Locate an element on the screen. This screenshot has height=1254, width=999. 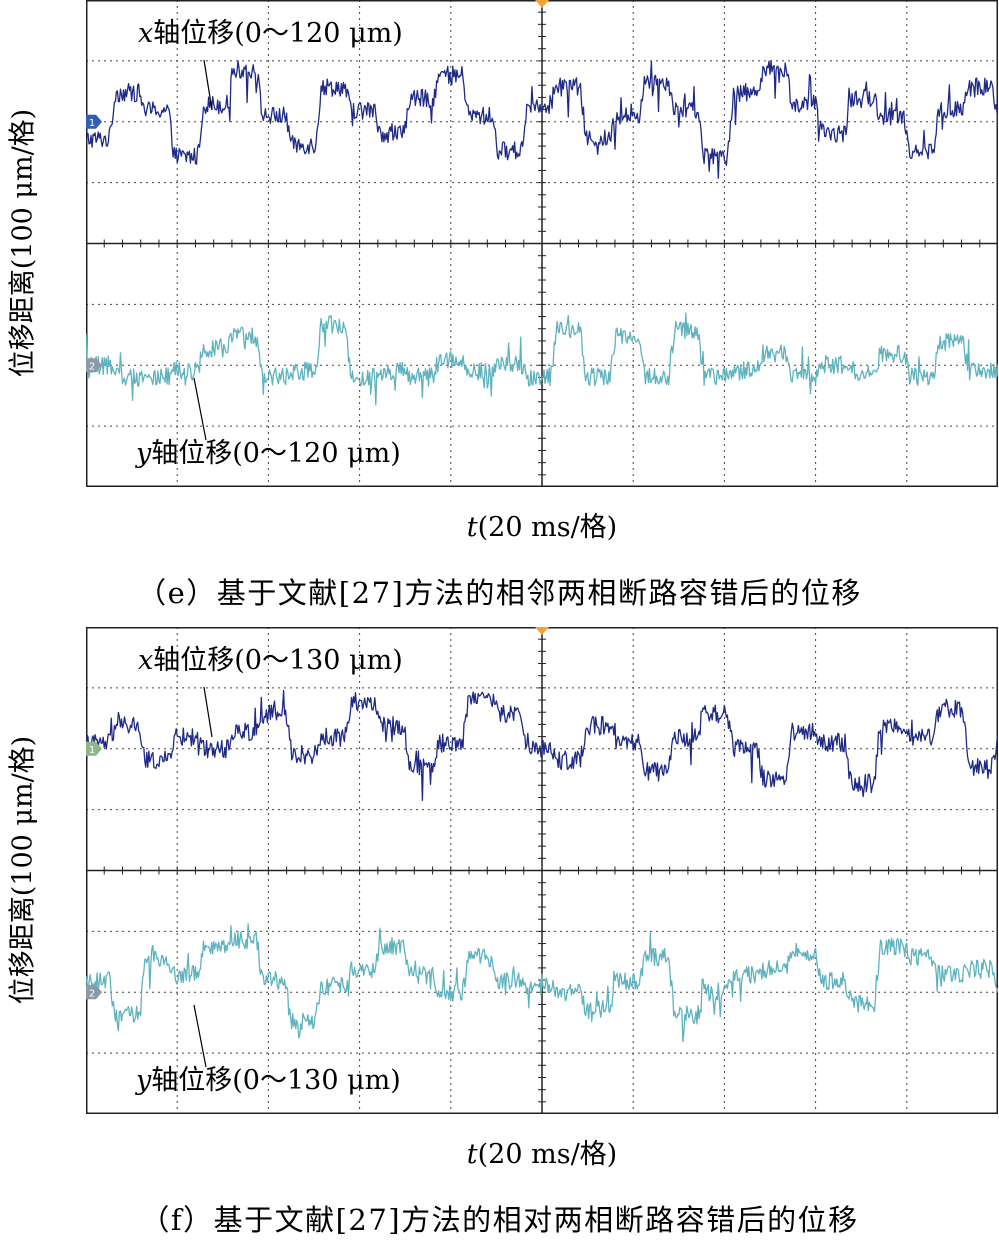
figure-caption: （e）基于文献[27]方法的相邻两相断路容错后的位移 is located at coordinates (499, 593).